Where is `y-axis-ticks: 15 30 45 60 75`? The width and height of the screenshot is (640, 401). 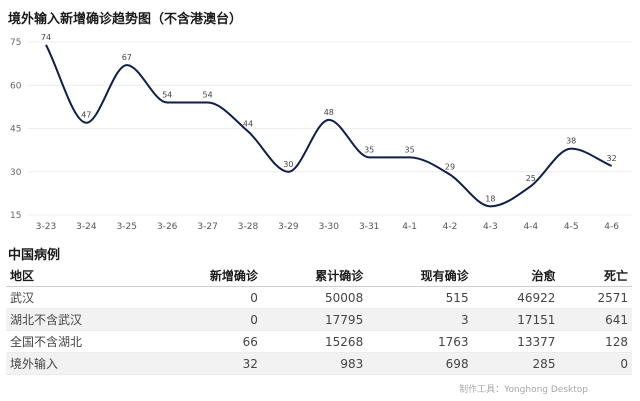 y-axis-ticks: 15 30 45 60 75 is located at coordinates (16, 129).